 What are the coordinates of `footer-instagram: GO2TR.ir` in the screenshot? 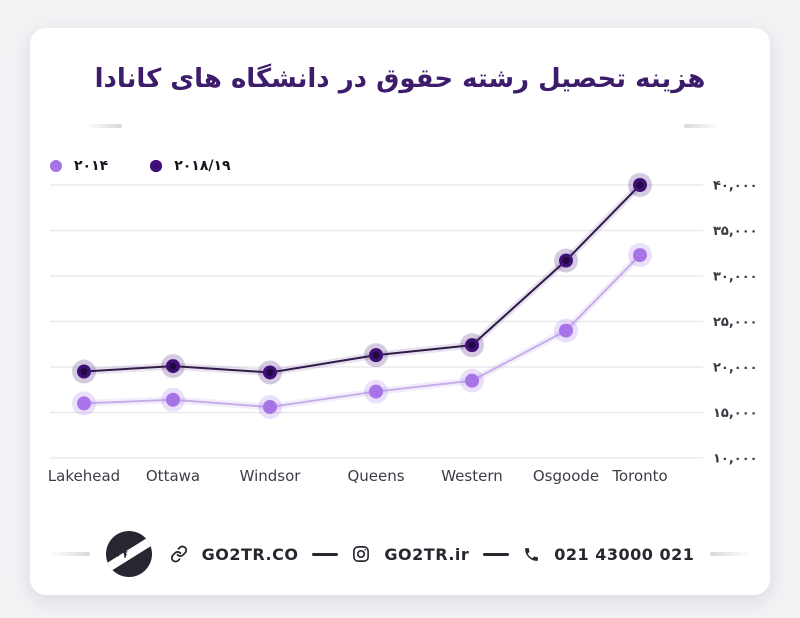 It's located at (427, 554).